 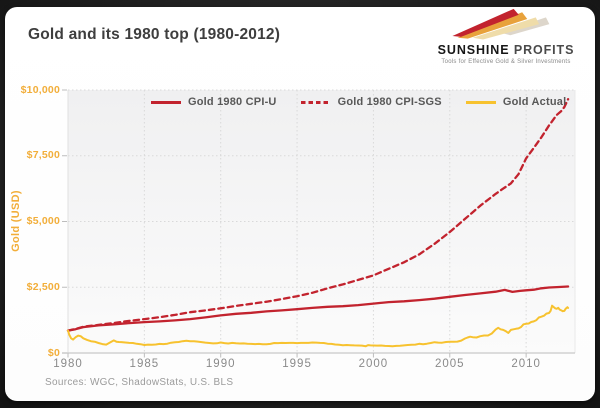 I want to click on x-tick-label: 1980, so click(x=68, y=364).